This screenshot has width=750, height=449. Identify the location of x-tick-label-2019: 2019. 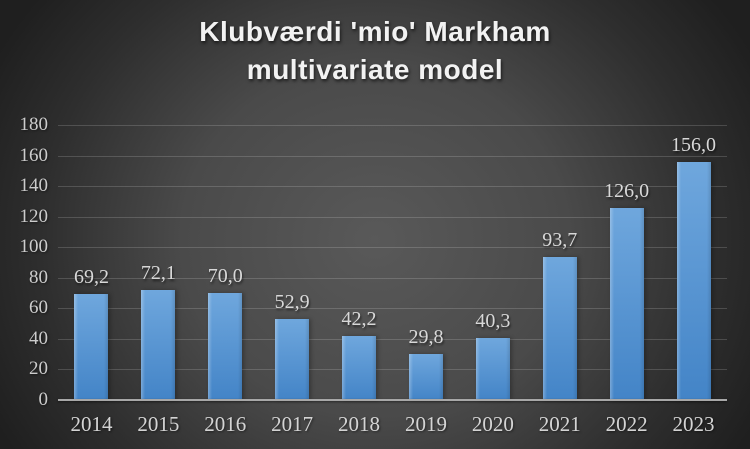
(425, 424).